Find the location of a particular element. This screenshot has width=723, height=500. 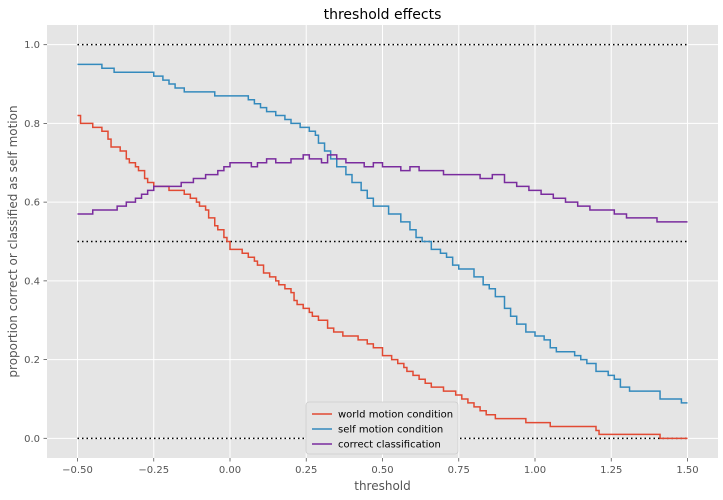

legend-box is located at coordinates (382, 428).